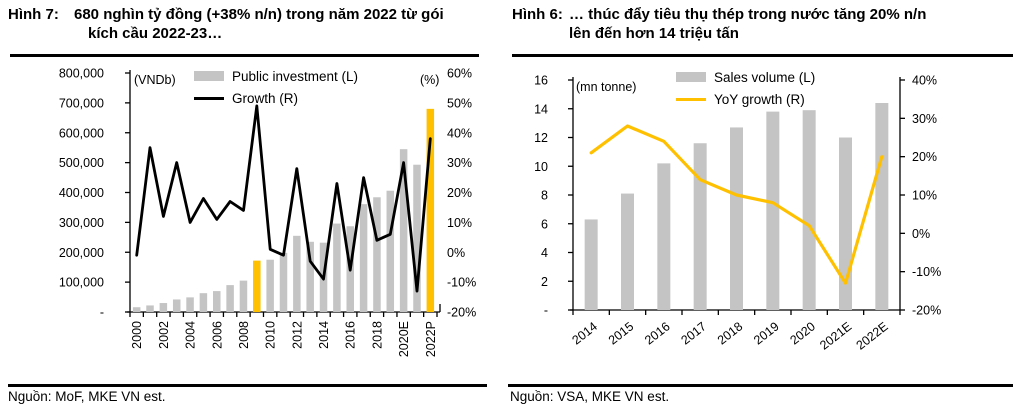 Image resolution: width=1017 pixels, height=415 pixels. What do you see at coordinates (217, 335) in the screenshot?
I see `x-axis-label-2006: 2006` at bounding box center [217, 335].